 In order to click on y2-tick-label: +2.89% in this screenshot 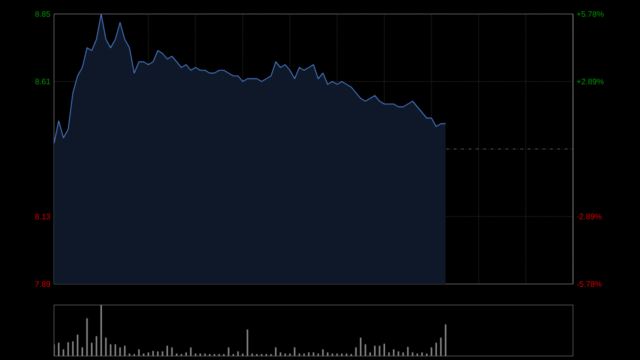, I will do `click(590, 81)`.